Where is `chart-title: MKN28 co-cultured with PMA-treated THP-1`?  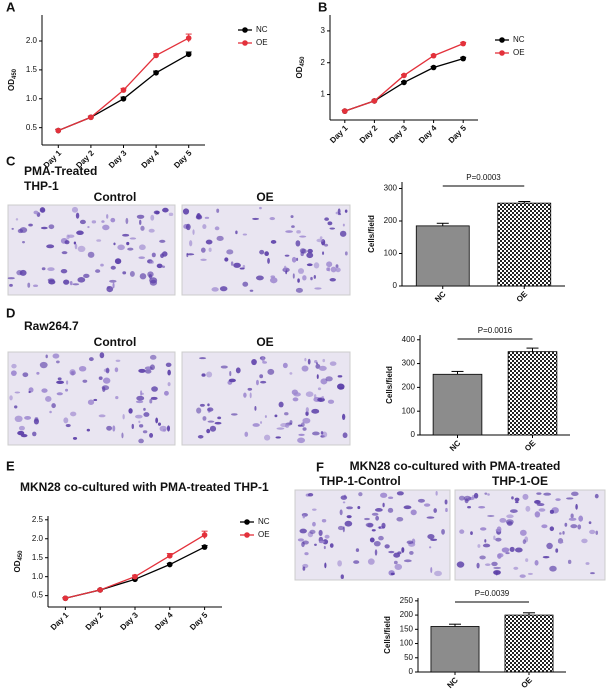 chart-title: MKN28 co-cultured with PMA-treated THP-1 is located at coordinates (144, 487).